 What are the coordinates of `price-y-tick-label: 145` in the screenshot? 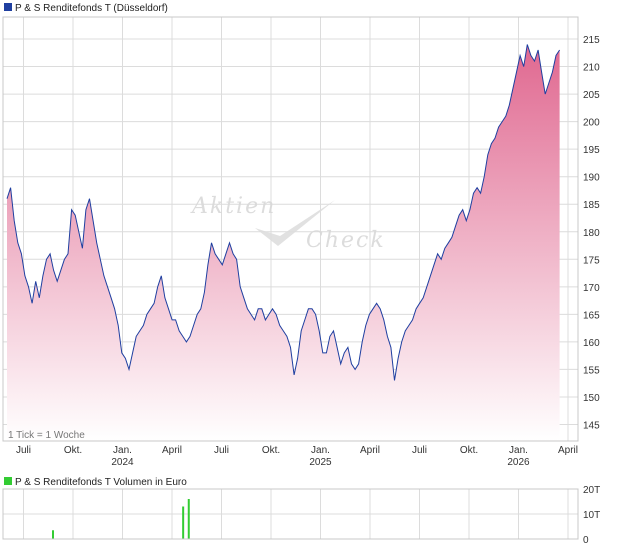 It's located at (591, 425).